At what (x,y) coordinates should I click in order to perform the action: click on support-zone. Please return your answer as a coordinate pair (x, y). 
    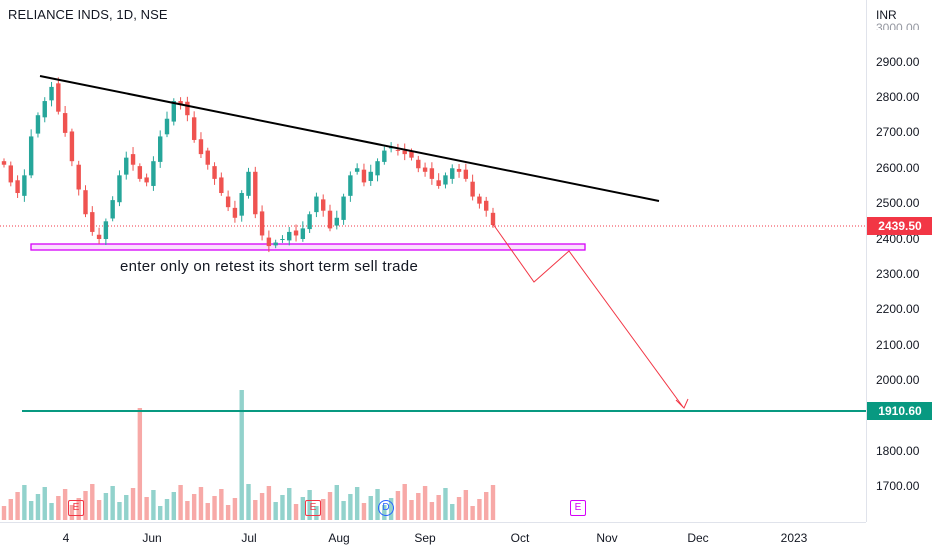
    Looking at the image, I should click on (308, 247).